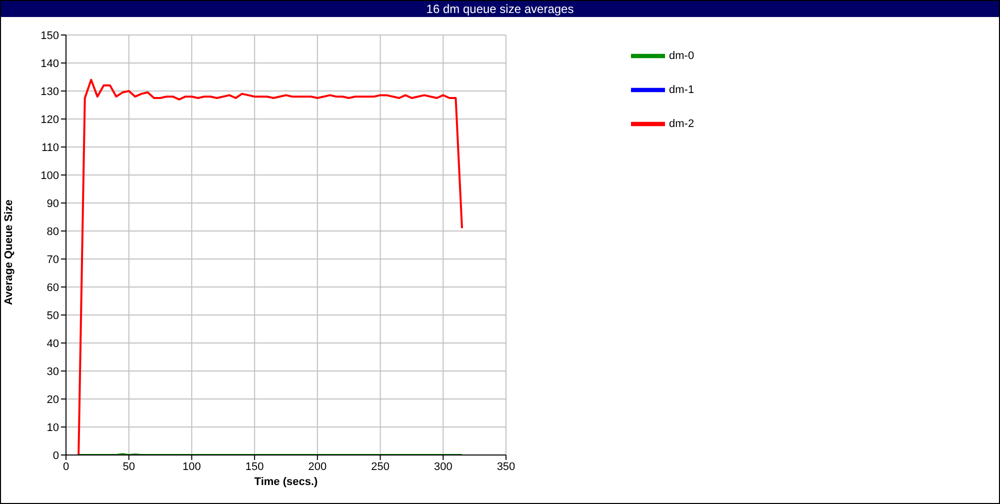  What do you see at coordinates (66, 466) in the screenshot?
I see `x-tick-label: 0` at bounding box center [66, 466].